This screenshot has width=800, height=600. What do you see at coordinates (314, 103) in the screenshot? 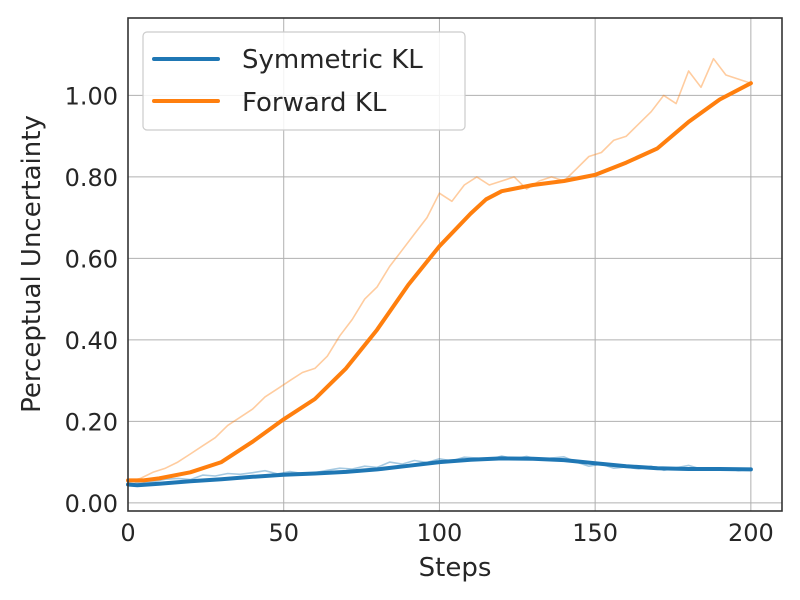
I see `legend-label-forward-kl: Forward KL` at bounding box center [314, 103].